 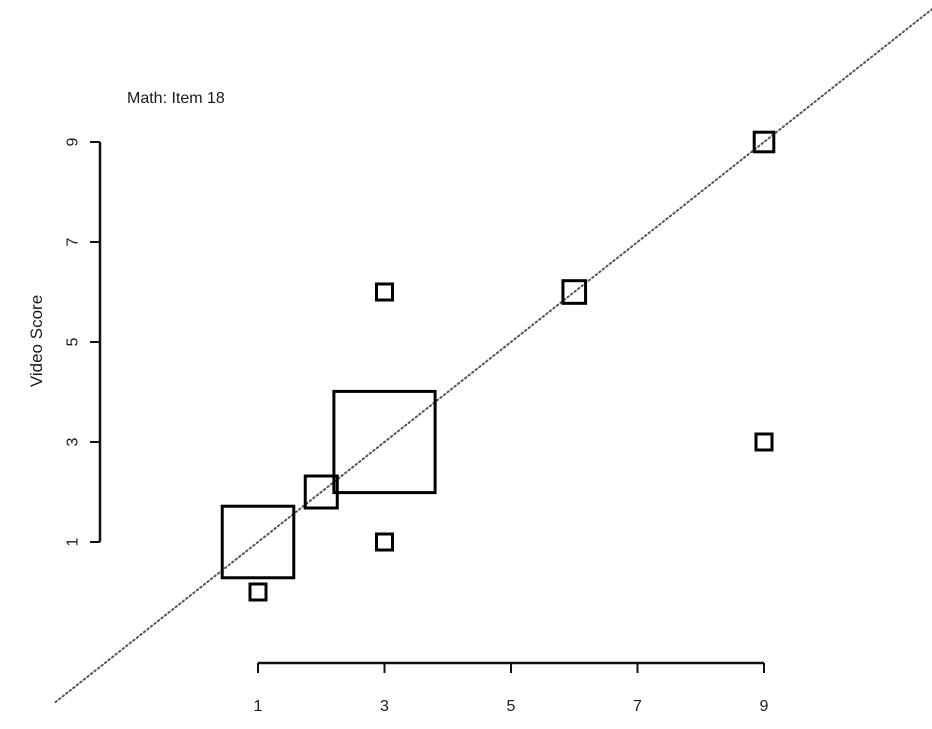 What do you see at coordinates (764, 706) in the screenshot?
I see `x-tick-label-9: 9` at bounding box center [764, 706].